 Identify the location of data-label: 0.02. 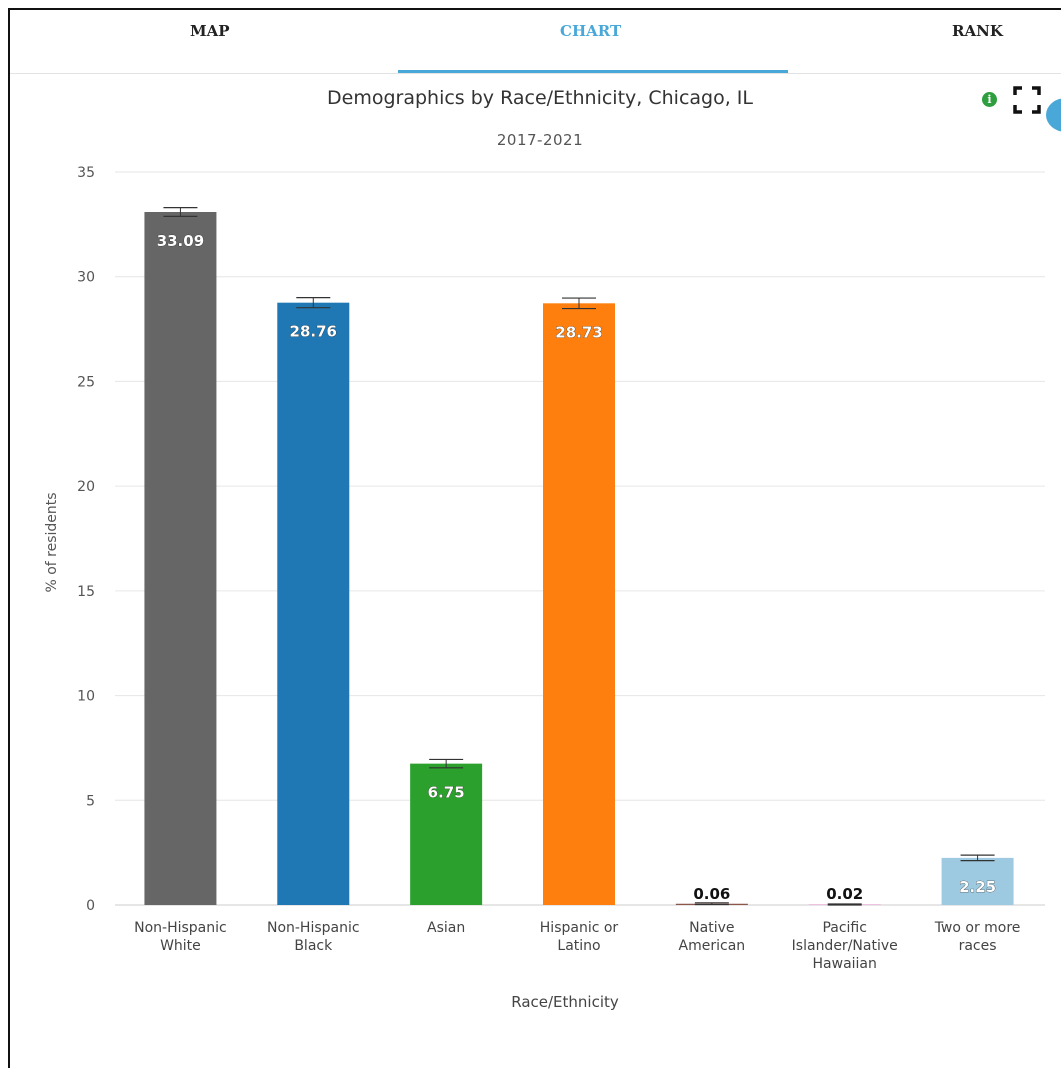
(844, 894).